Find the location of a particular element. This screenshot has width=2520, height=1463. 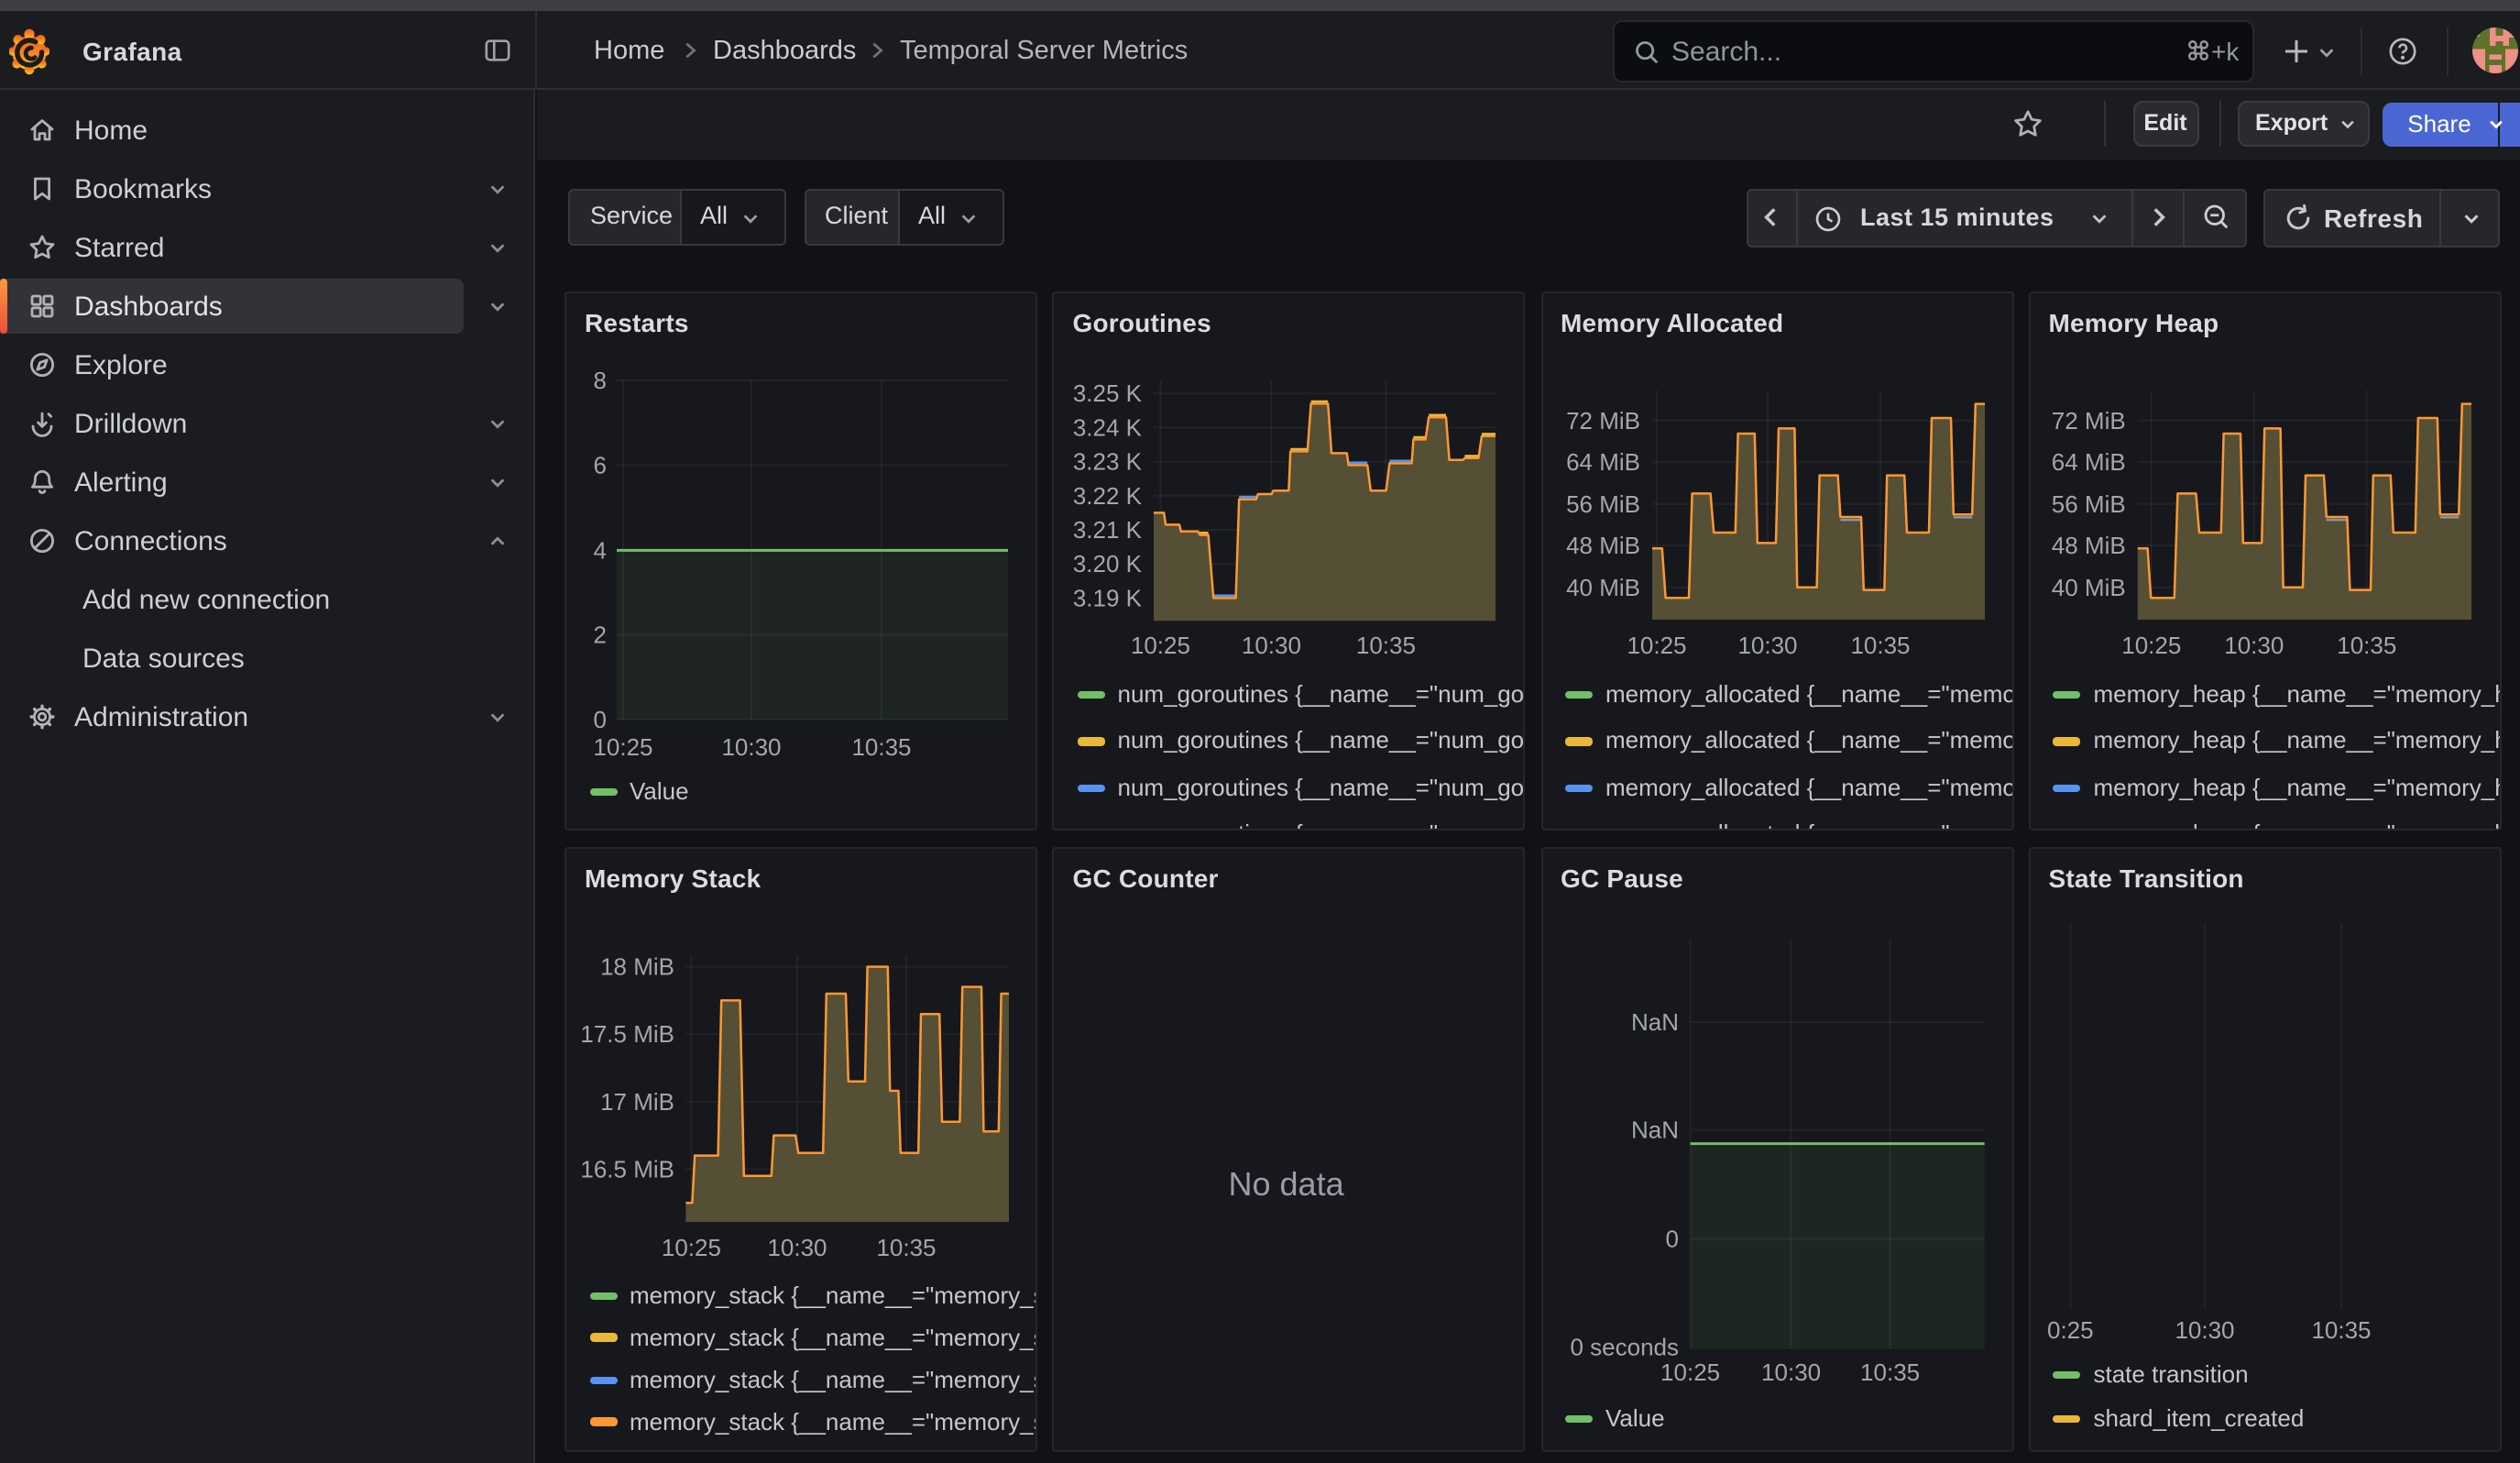

svg-text: 4 is located at coordinates (600, 550).